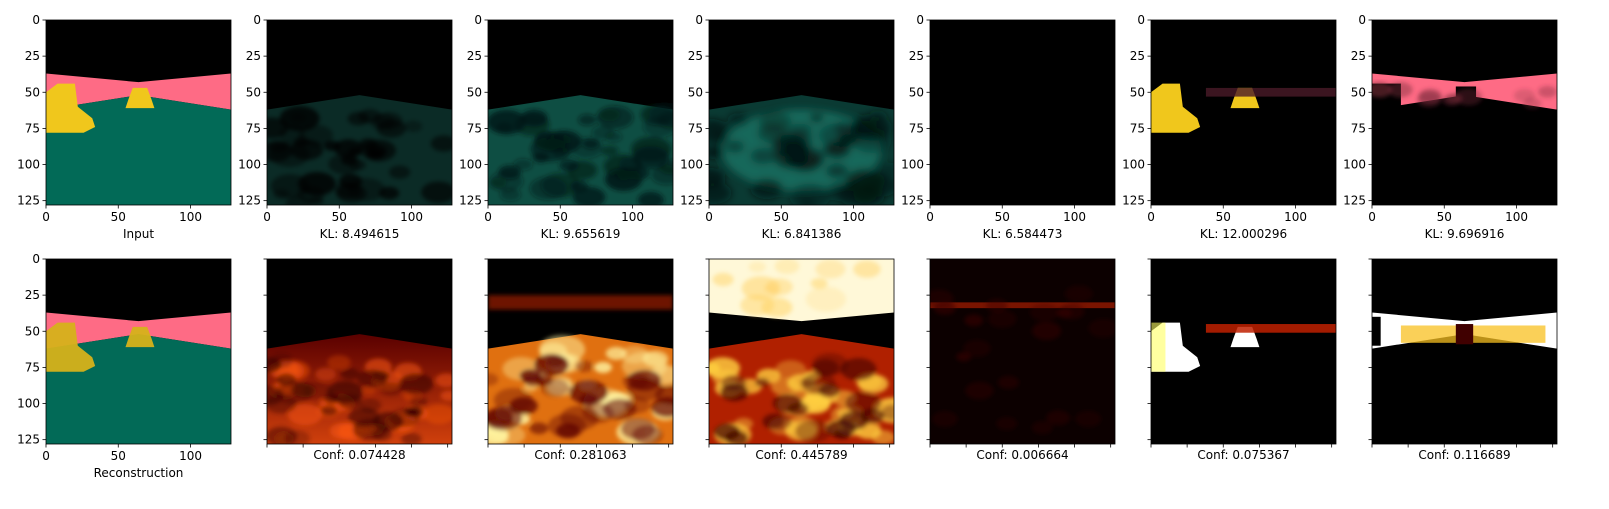  What do you see at coordinates (71, 108) in the screenshot?
I see `object-large` at bounding box center [71, 108].